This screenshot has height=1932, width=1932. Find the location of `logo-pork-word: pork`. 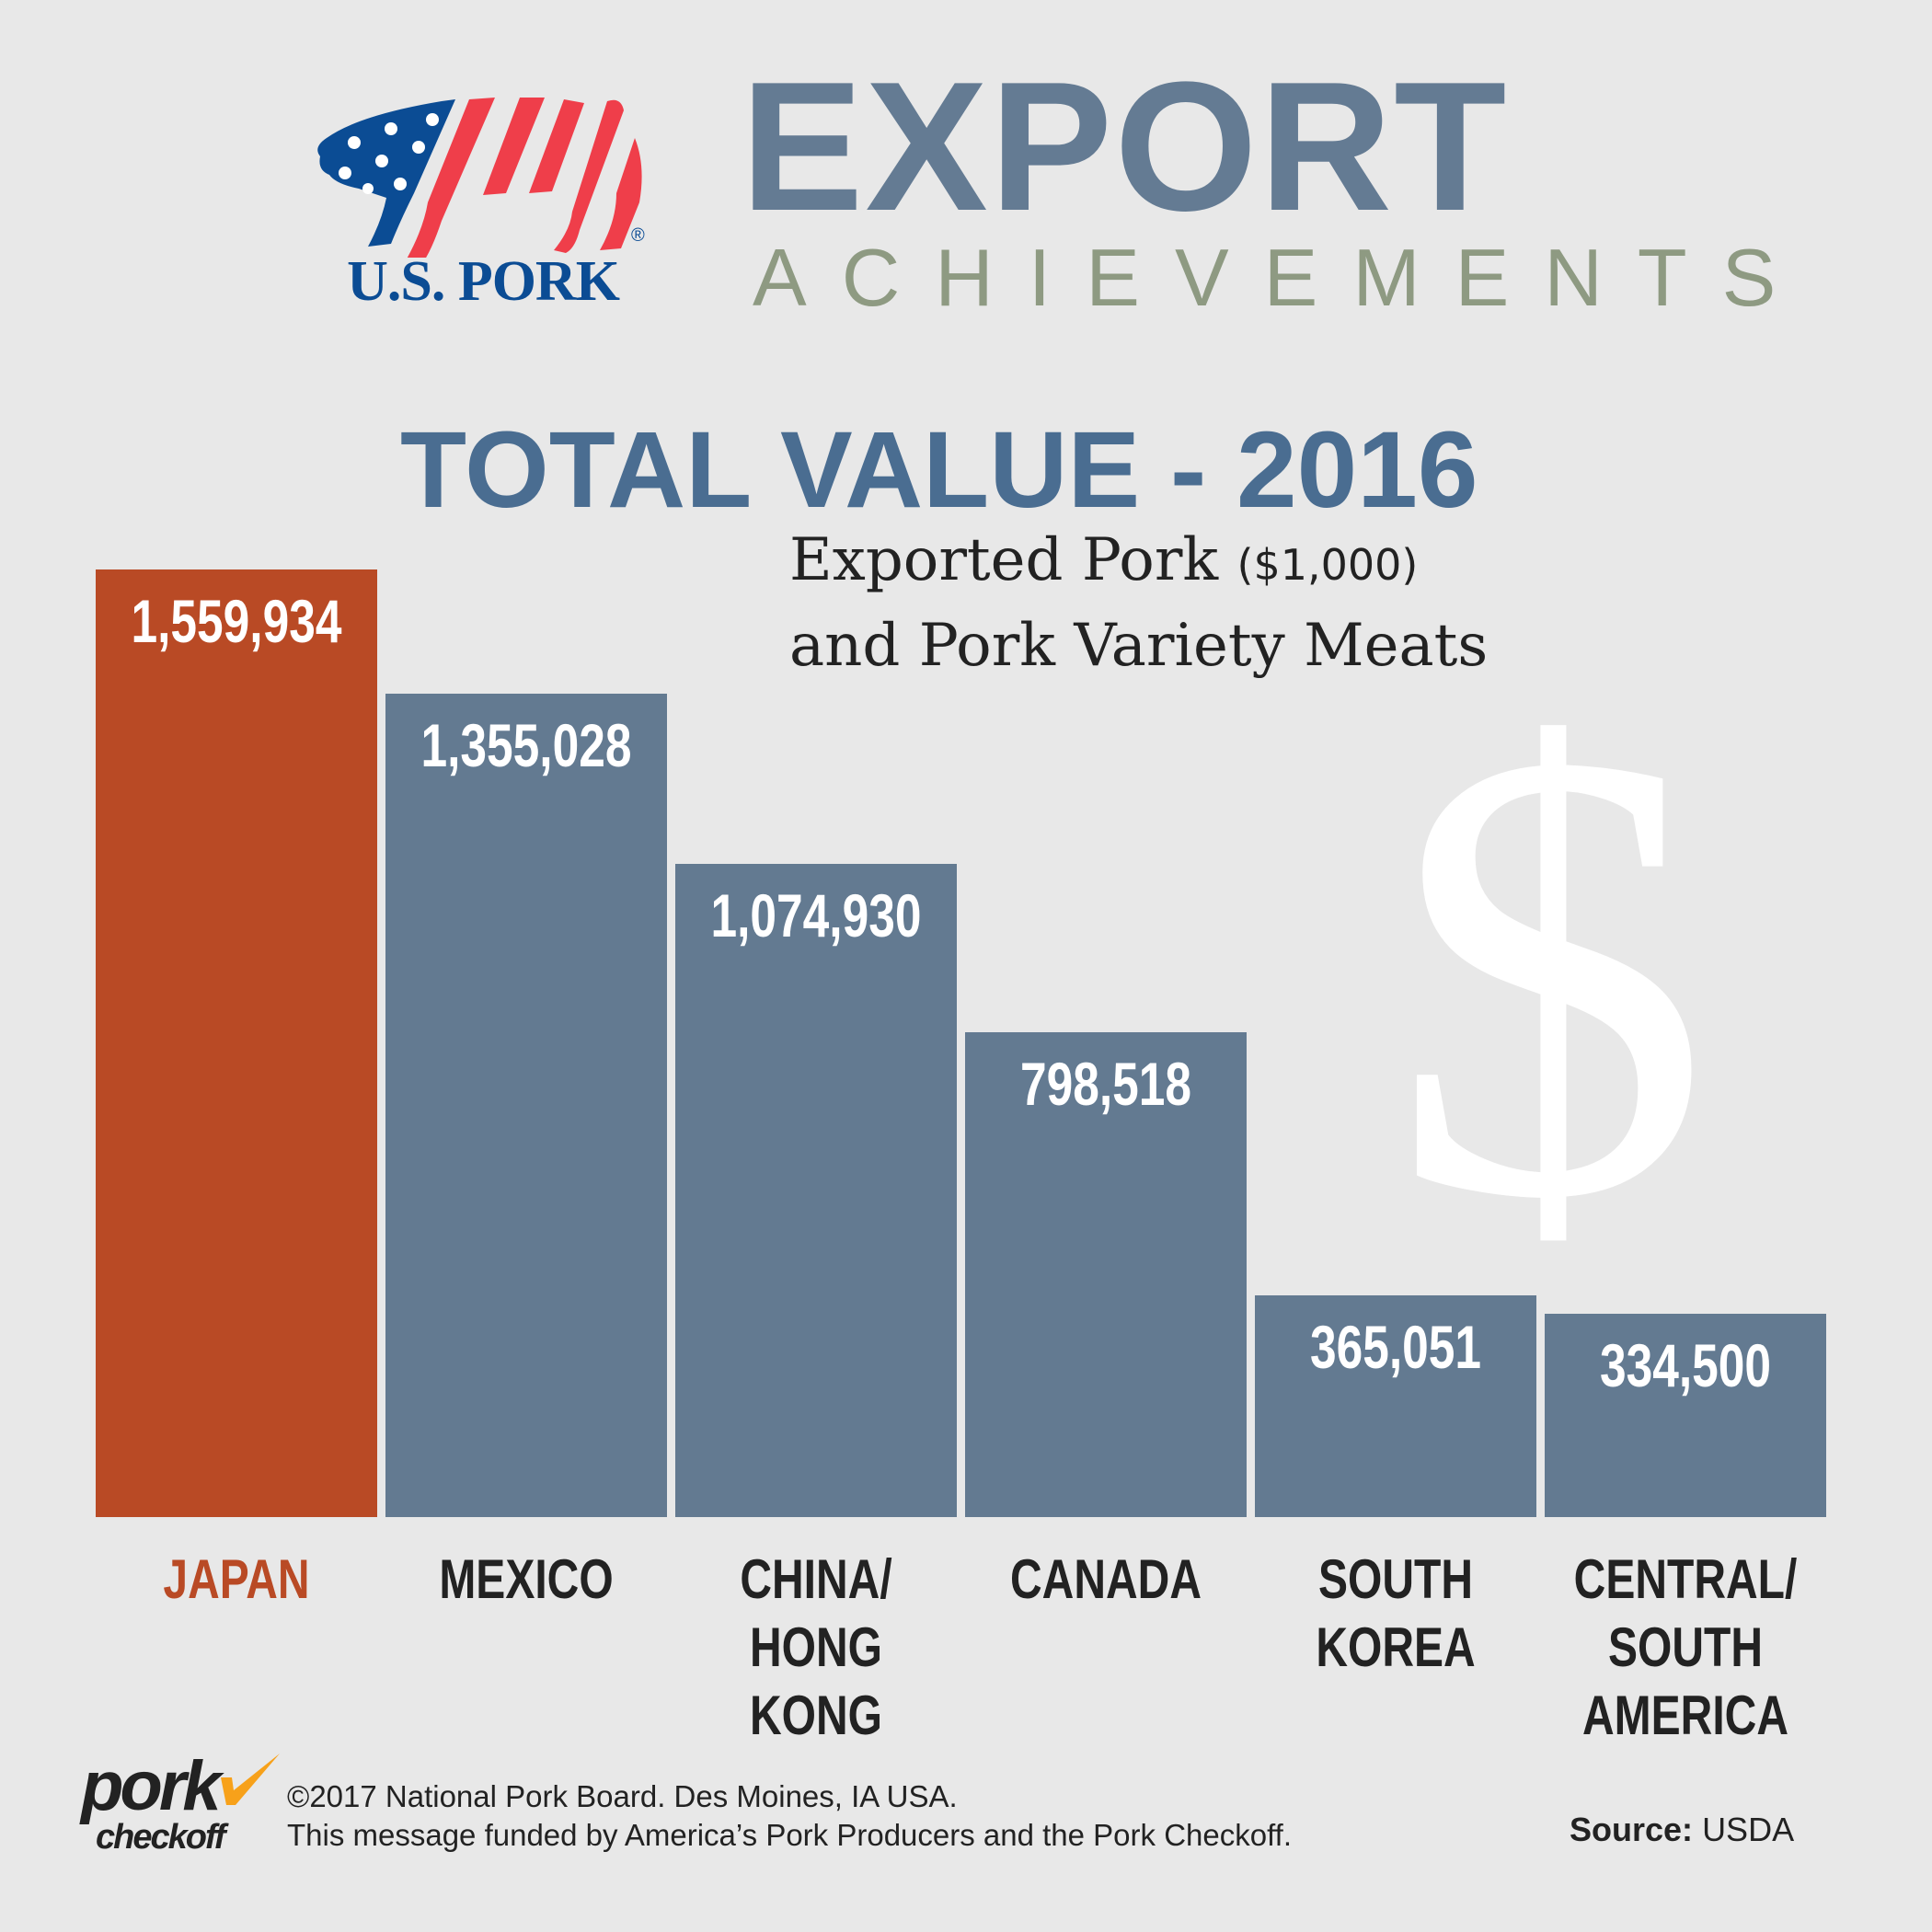

logo-pork-word: pork is located at coordinates (151, 1786).